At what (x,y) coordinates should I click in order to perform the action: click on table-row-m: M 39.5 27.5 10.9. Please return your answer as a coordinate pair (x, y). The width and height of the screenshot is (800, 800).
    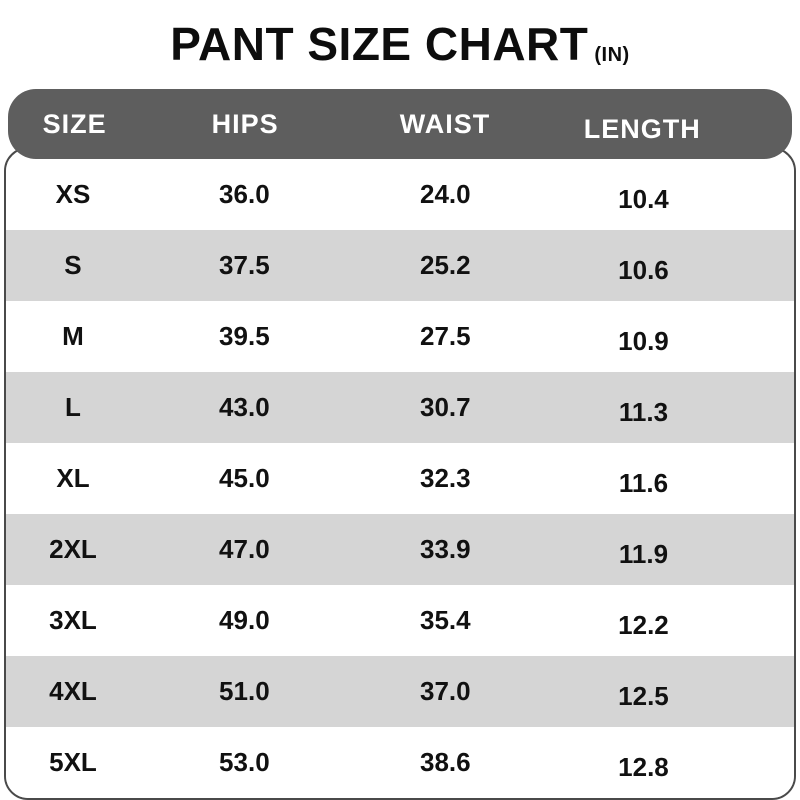
    Looking at the image, I should click on (400, 336).